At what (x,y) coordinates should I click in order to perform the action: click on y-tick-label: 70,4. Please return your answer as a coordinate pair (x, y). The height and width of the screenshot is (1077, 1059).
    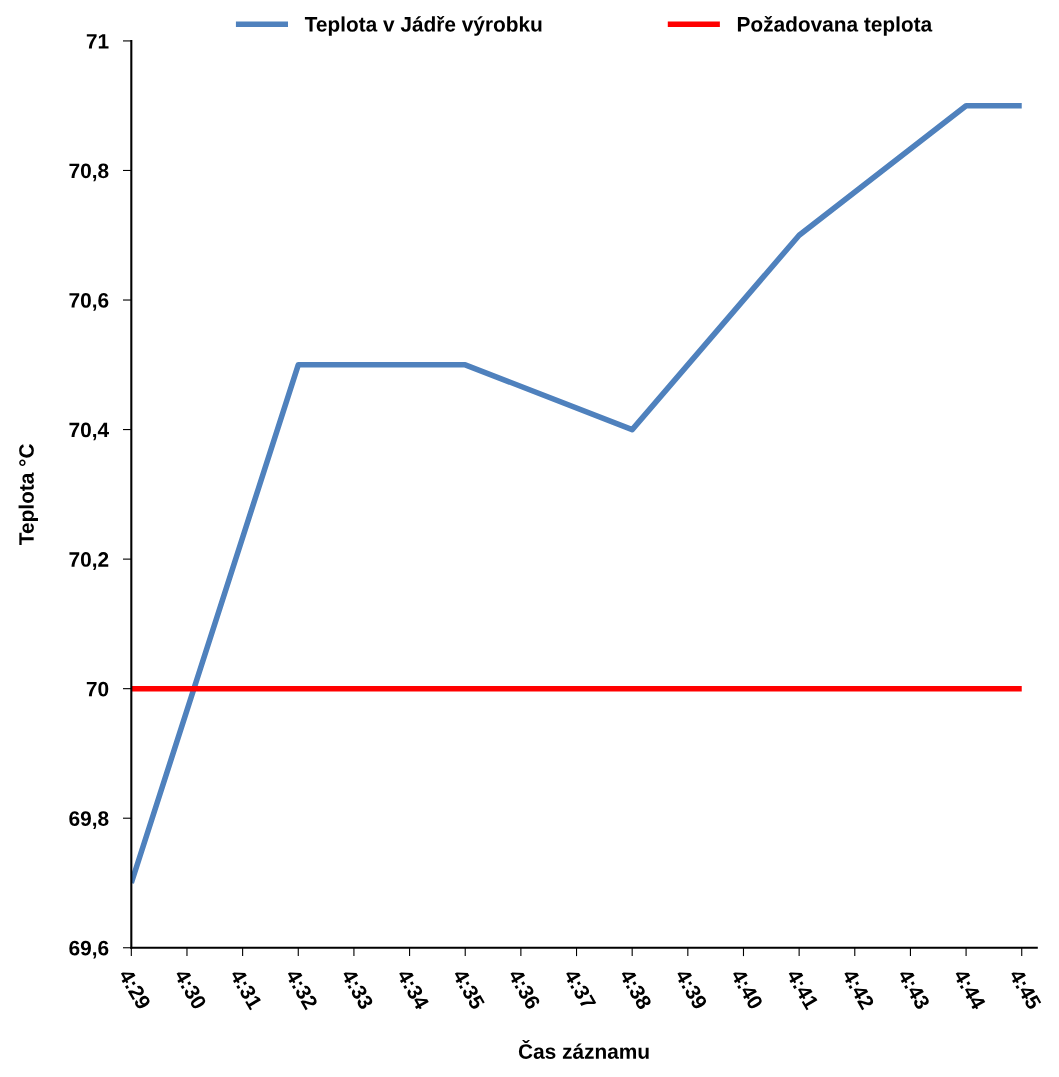
    Looking at the image, I should click on (89, 431).